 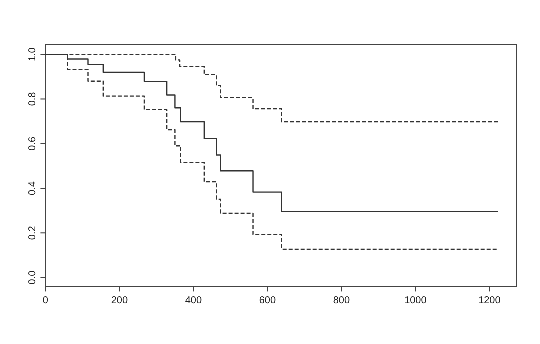 What do you see at coordinates (341, 301) in the screenshot?
I see `x-tick-label: 800` at bounding box center [341, 301].